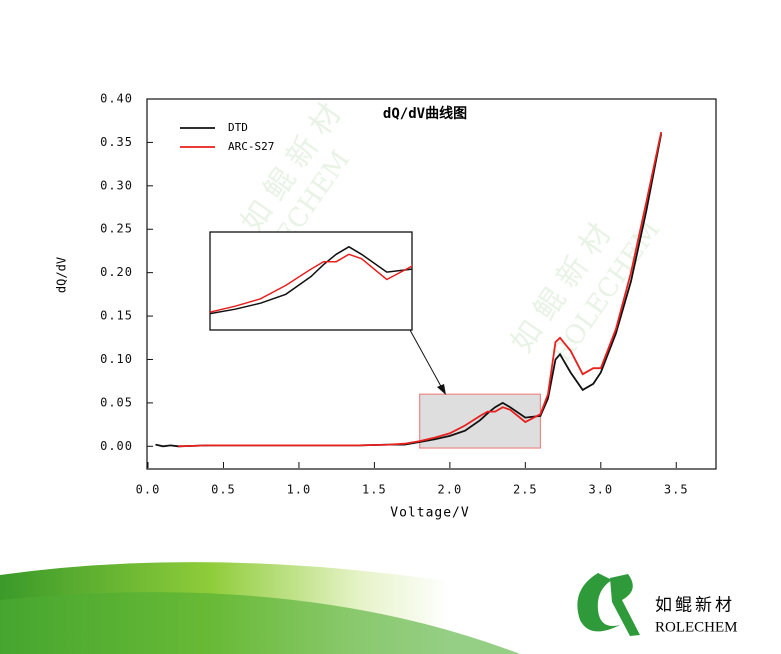 The width and height of the screenshot is (781, 654). Describe the element at coordinates (676, 490) in the screenshot. I see `x-tick-label: 3.5` at that location.